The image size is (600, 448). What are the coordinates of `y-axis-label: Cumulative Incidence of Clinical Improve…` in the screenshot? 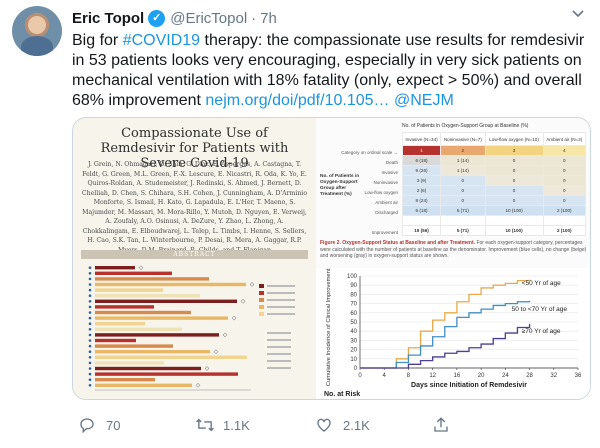 It's located at (329, 327).